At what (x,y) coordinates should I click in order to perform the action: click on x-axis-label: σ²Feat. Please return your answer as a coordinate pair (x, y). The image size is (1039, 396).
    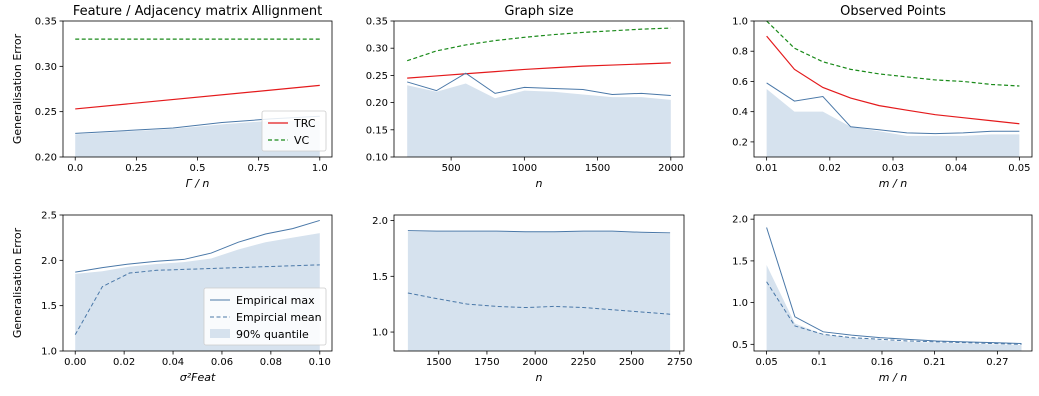
    Looking at the image, I should click on (198, 377).